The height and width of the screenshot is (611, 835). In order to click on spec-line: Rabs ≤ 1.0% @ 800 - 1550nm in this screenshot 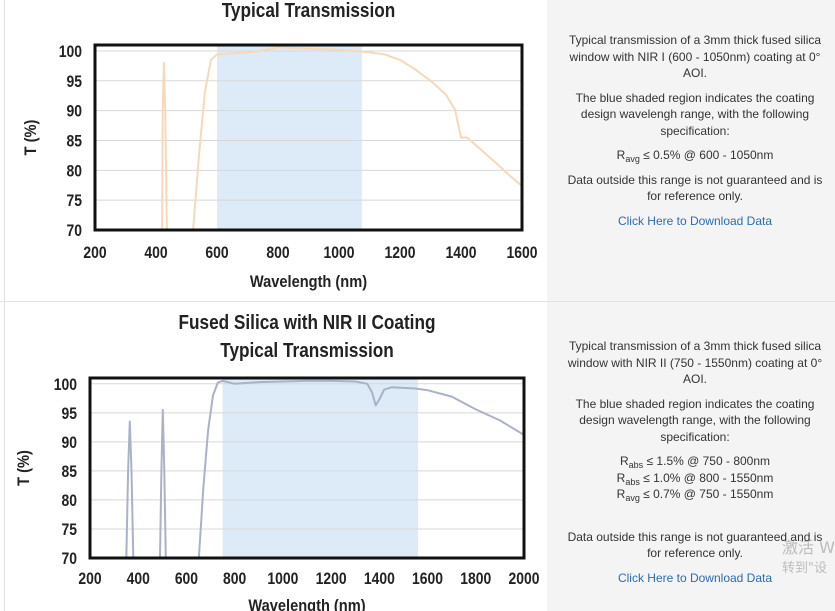, I will do `click(695, 478)`.